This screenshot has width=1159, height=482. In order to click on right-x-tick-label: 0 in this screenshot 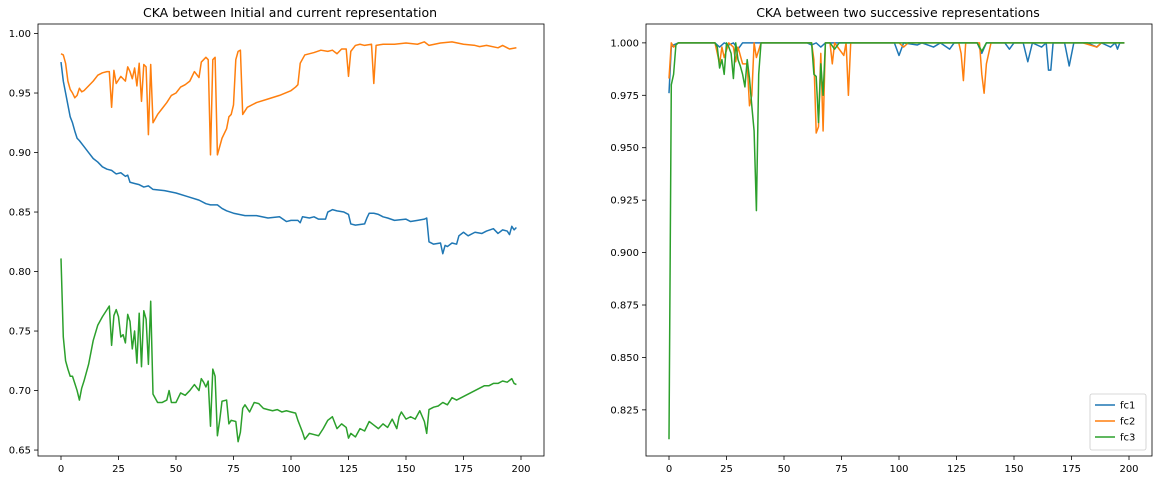, I will do `click(669, 469)`.